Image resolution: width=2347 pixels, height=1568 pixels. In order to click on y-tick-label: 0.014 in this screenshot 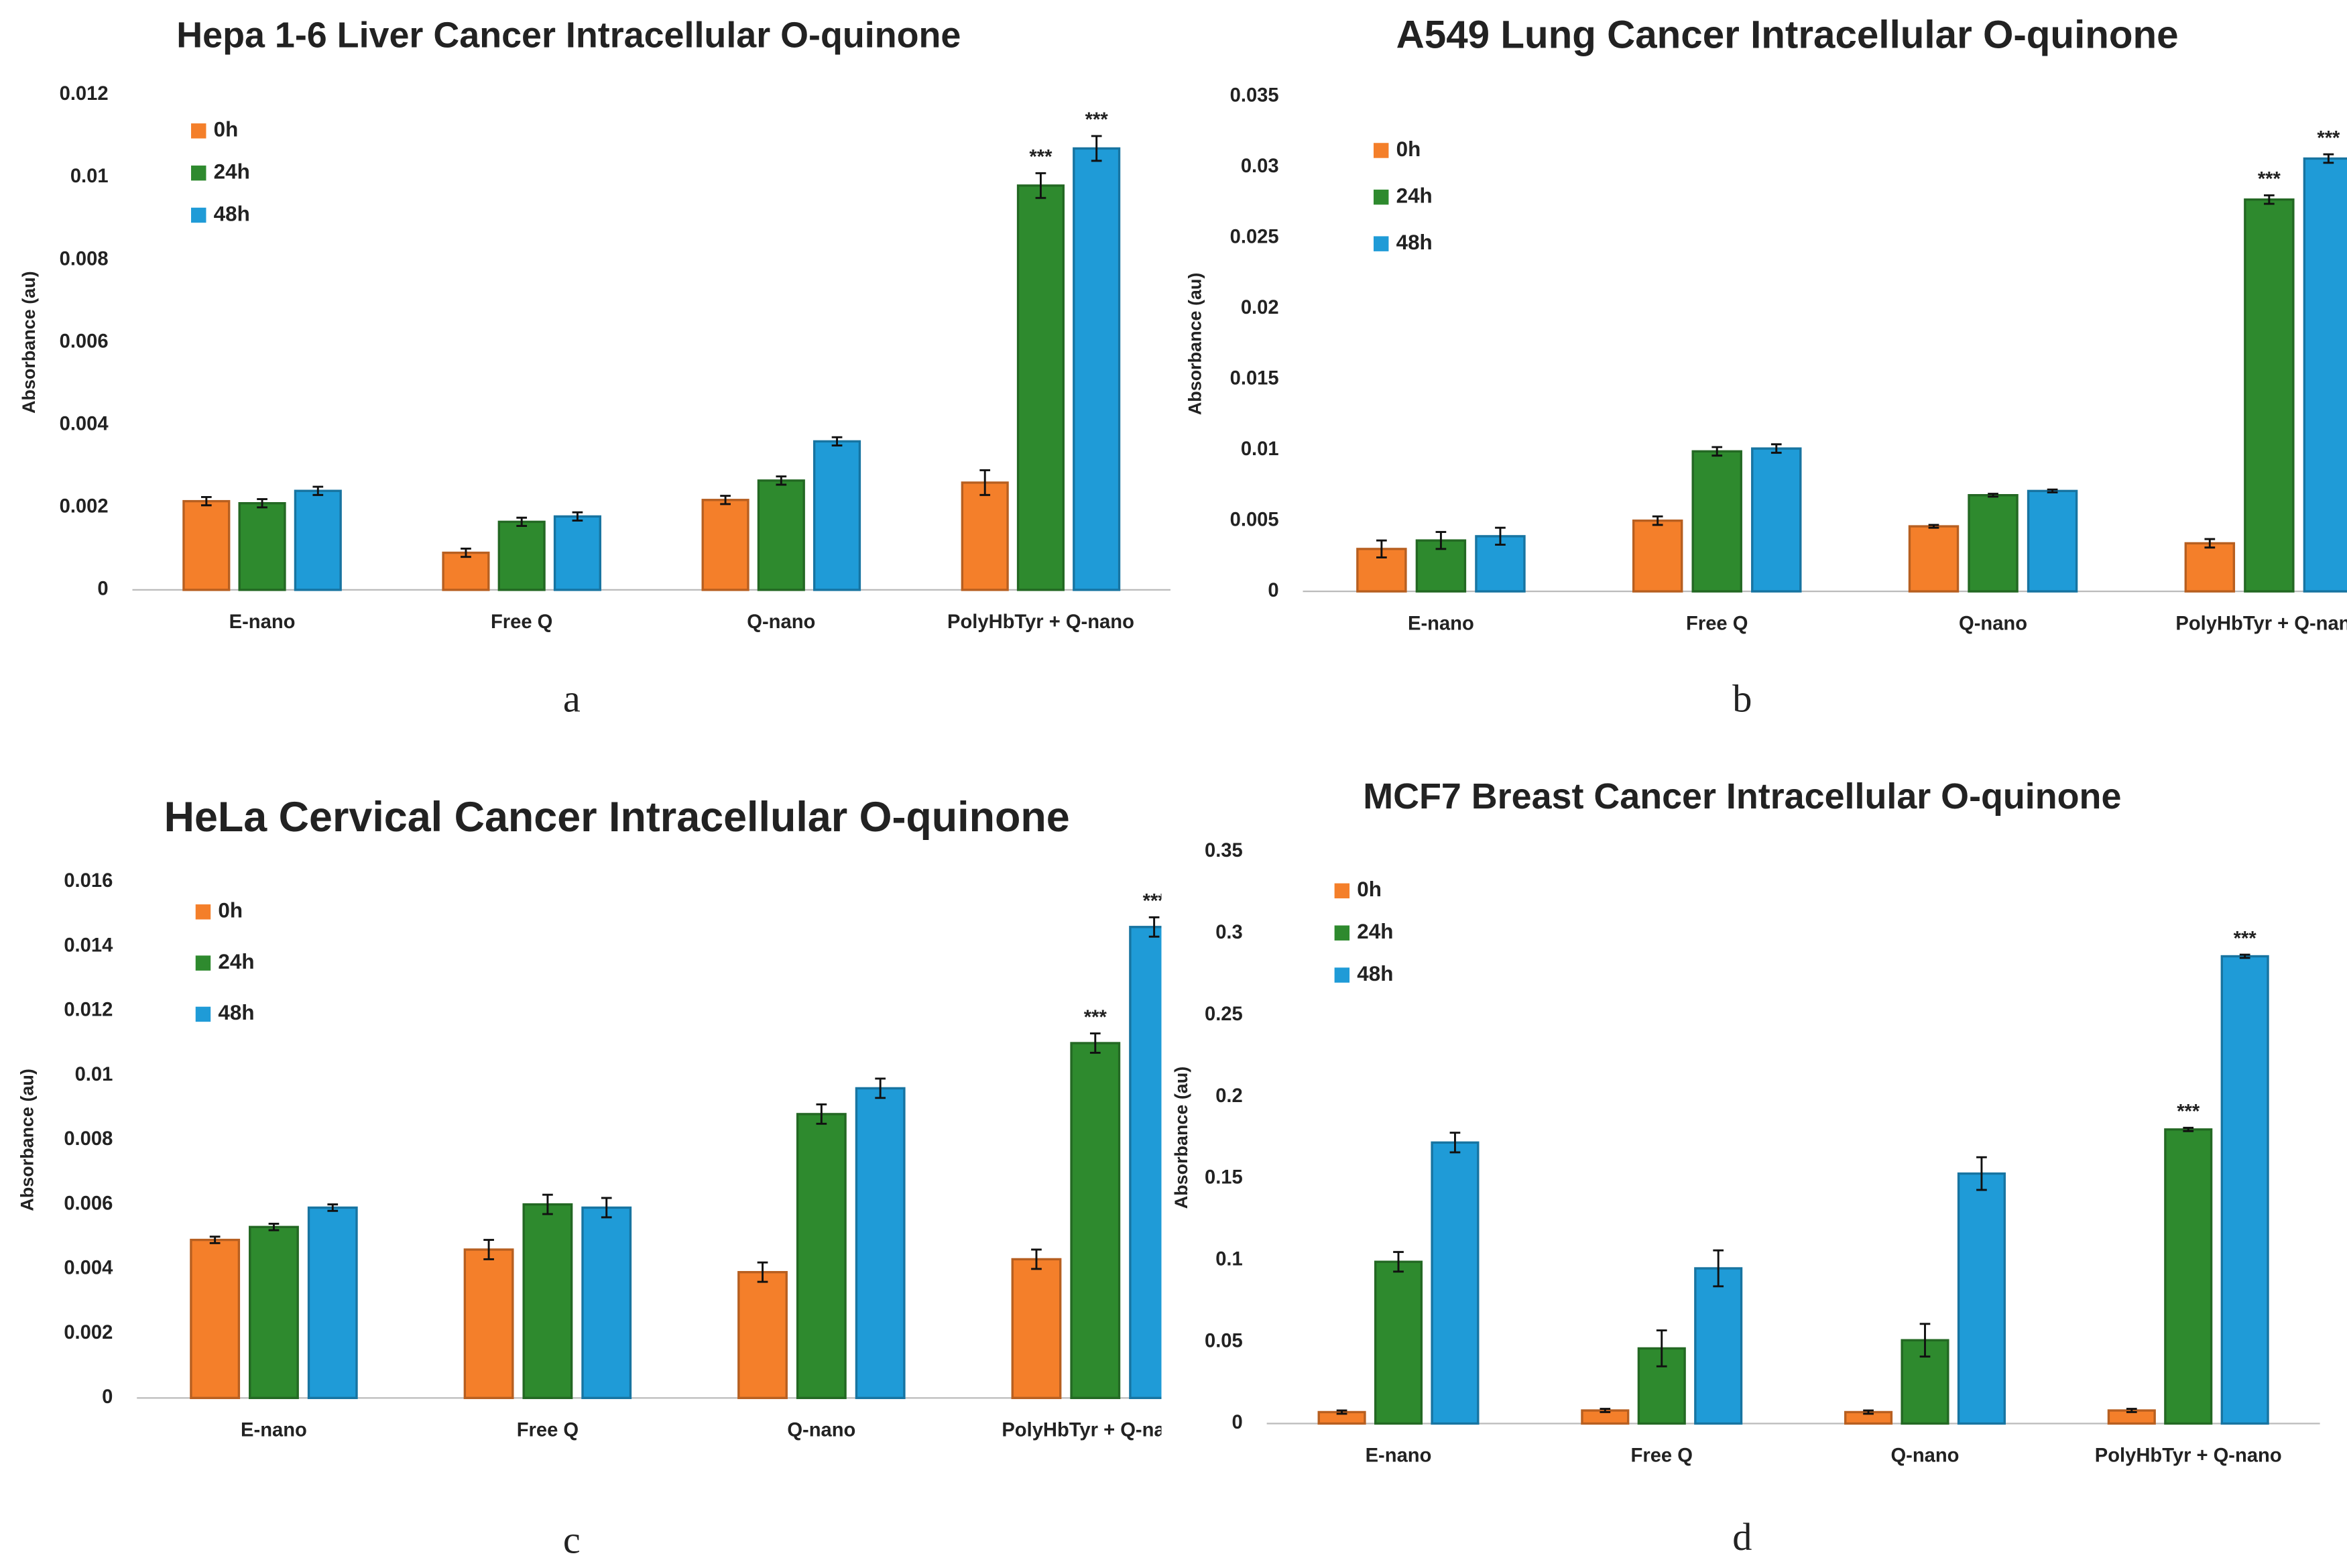, I will do `click(88, 945)`.